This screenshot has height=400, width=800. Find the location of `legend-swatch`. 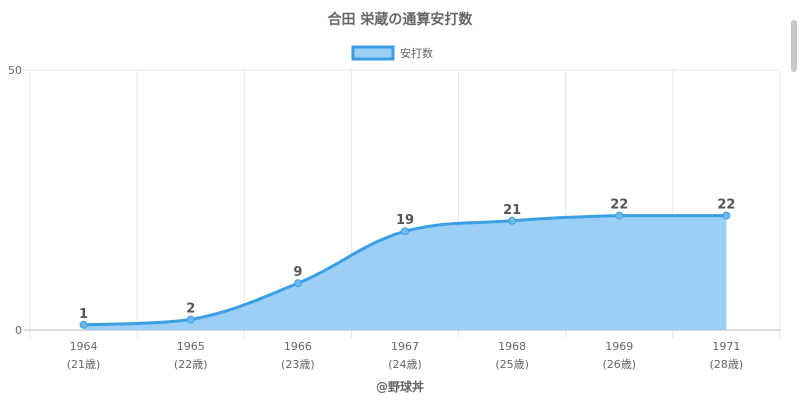

legend-swatch is located at coordinates (373, 53).